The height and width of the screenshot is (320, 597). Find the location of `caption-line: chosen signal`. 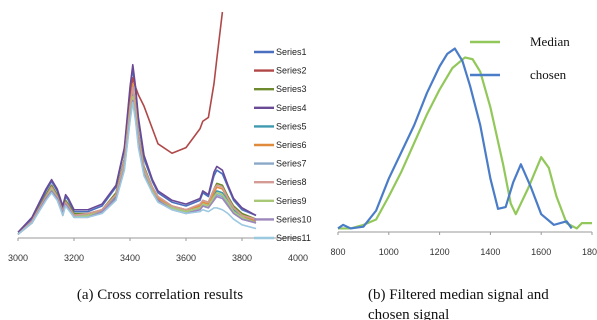

caption-line: chosen signal is located at coordinates (408, 313).